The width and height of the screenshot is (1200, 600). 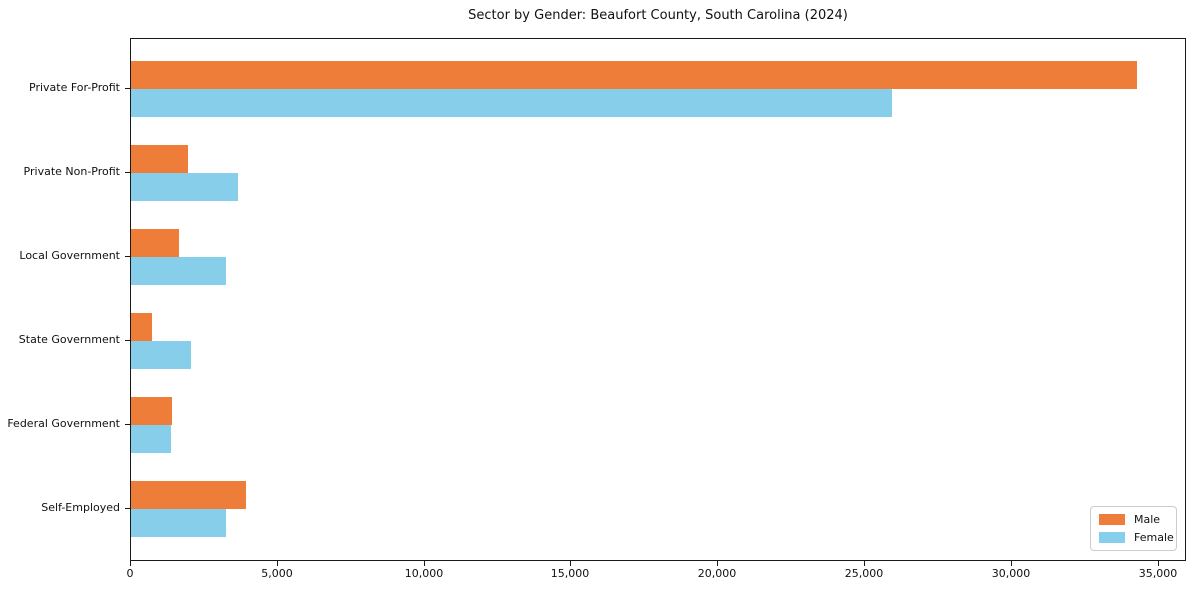 What do you see at coordinates (717, 573) in the screenshot?
I see `x-label-20000: 20,000` at bounding box center [717, 573].